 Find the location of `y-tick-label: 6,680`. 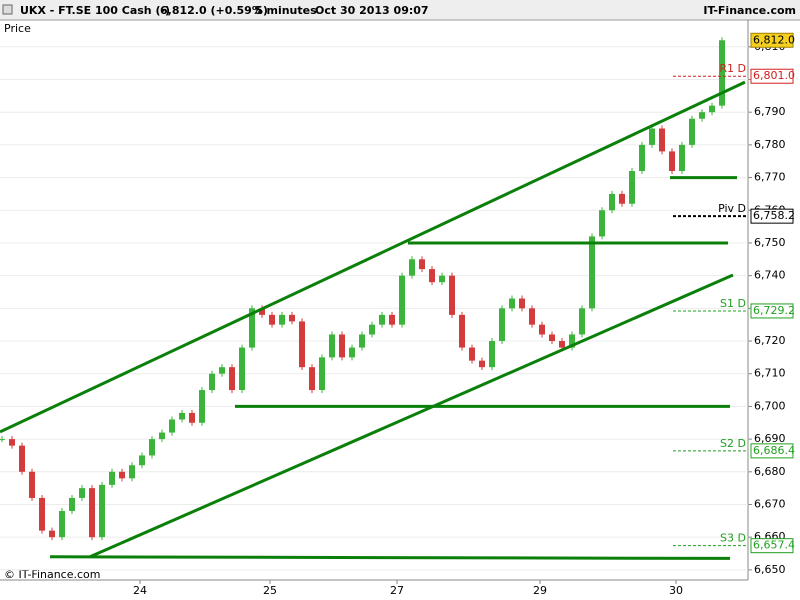

y-tick-label: 6,680 is located at coordinates (770, 471).